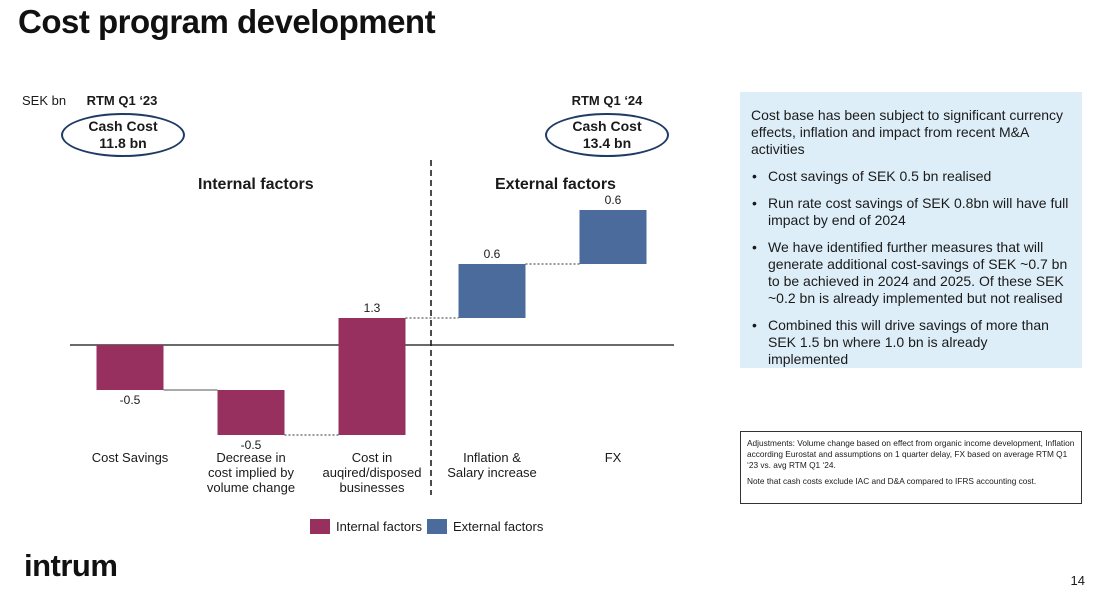 The height and width of the screenshot is (595, 1099). What do you see at coordinates (555, 184) in the screenshot?
I see `external-factors-heading: External factors` at bounding box center [555, 184].